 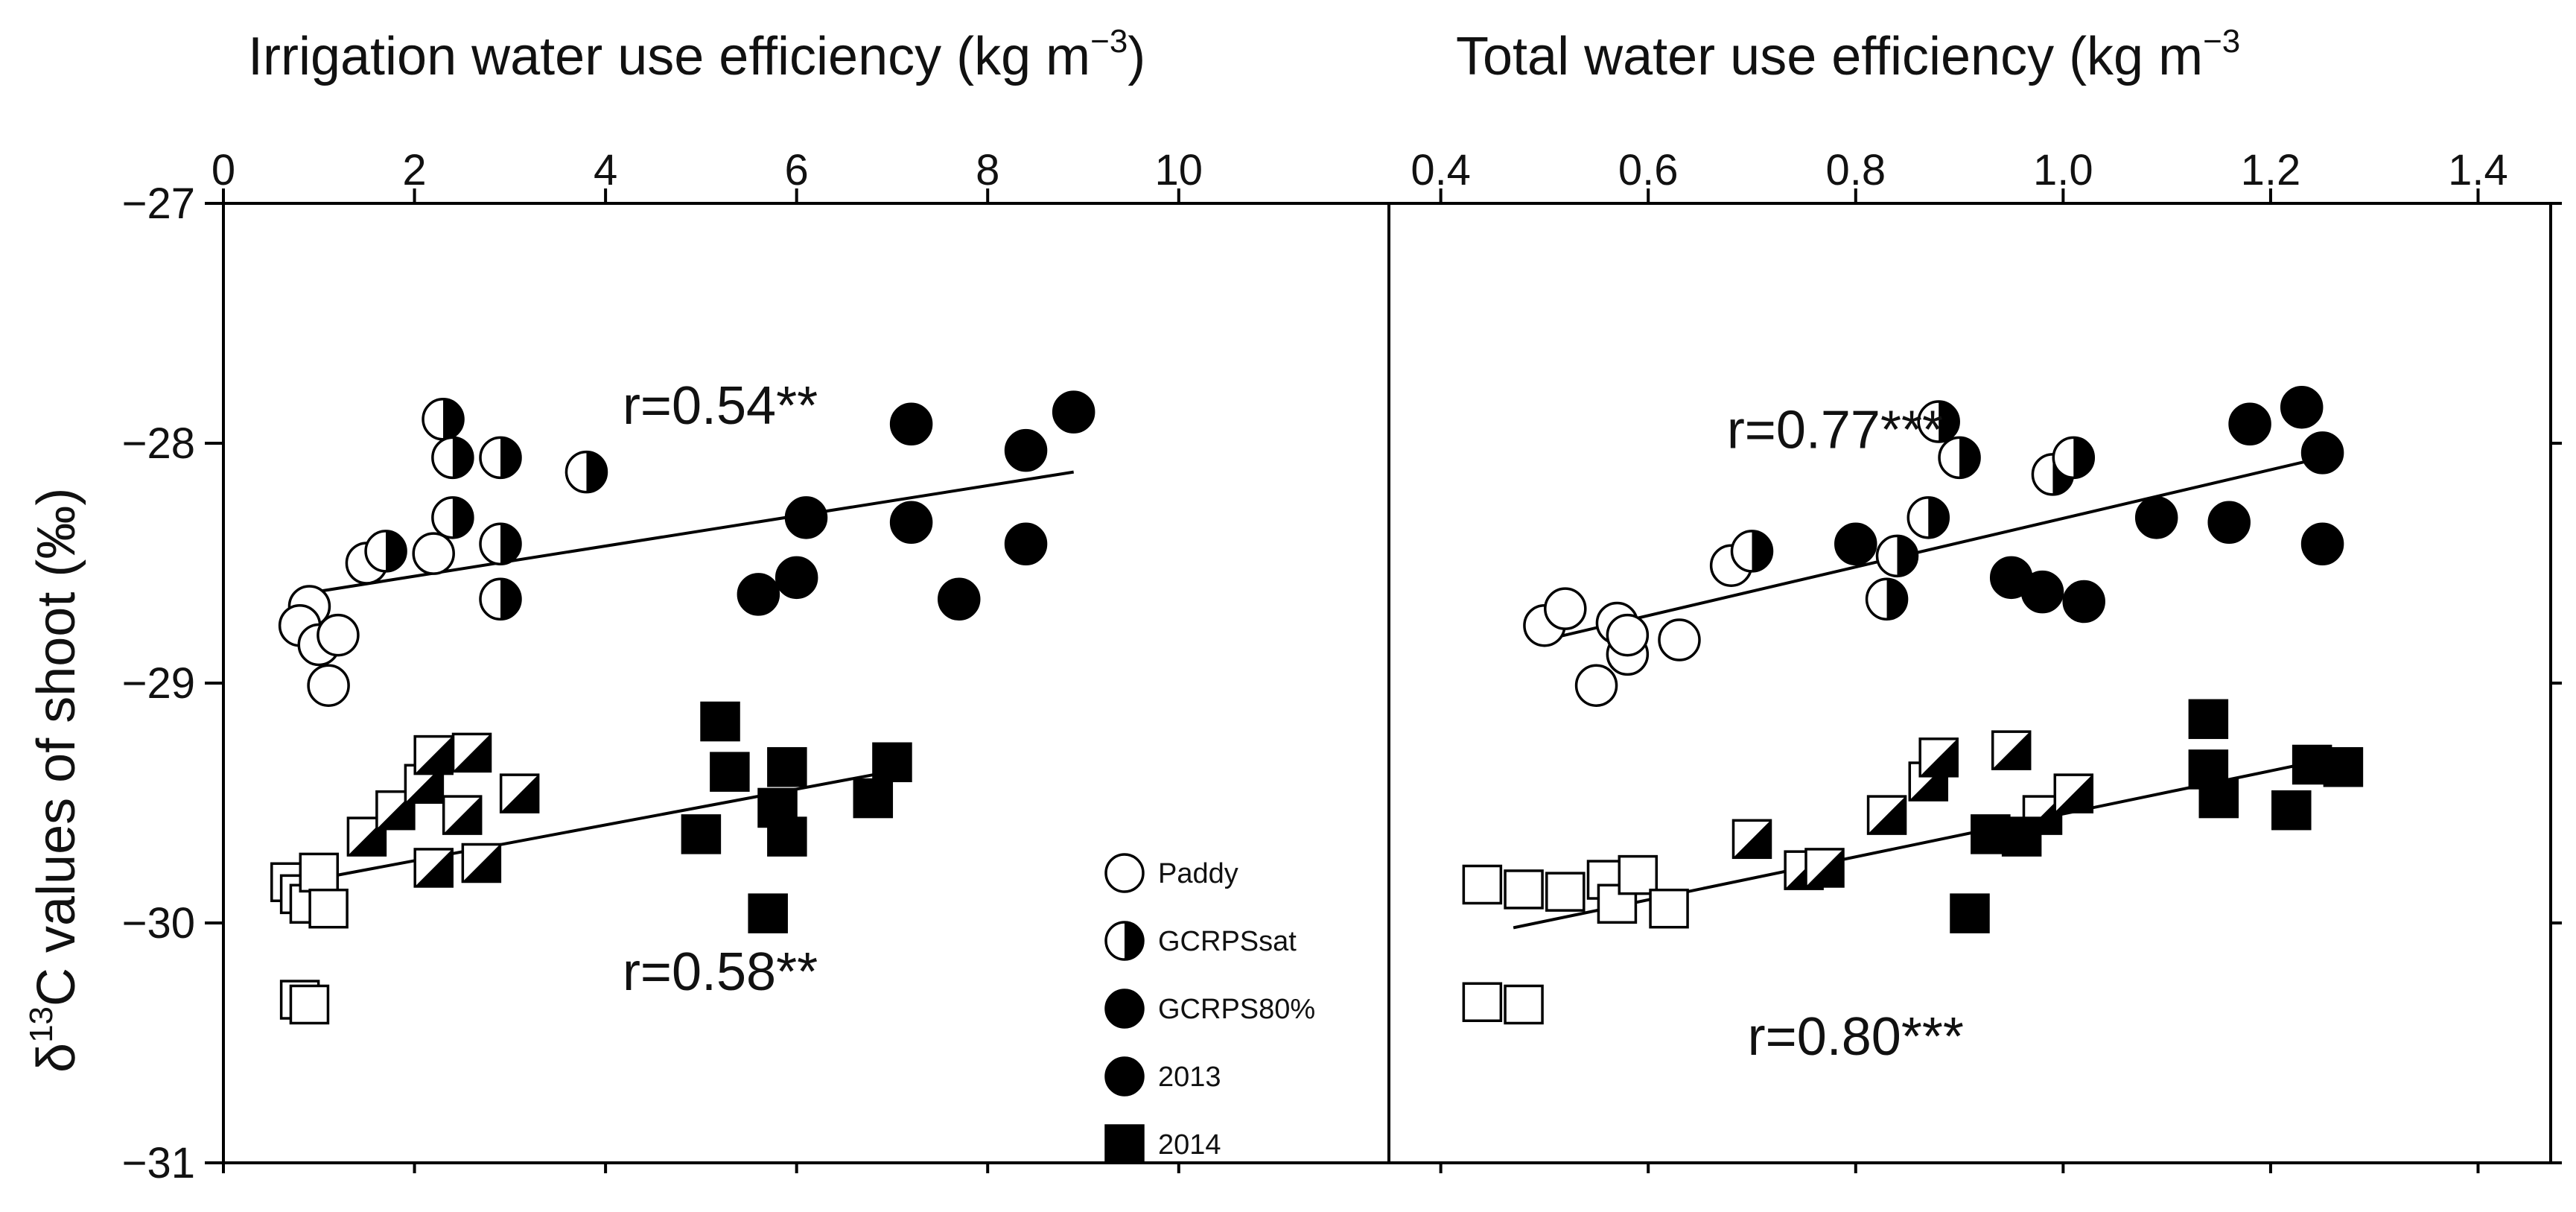 I want to click on x-tick-label: 1.2, so click(x=2271, y=170).